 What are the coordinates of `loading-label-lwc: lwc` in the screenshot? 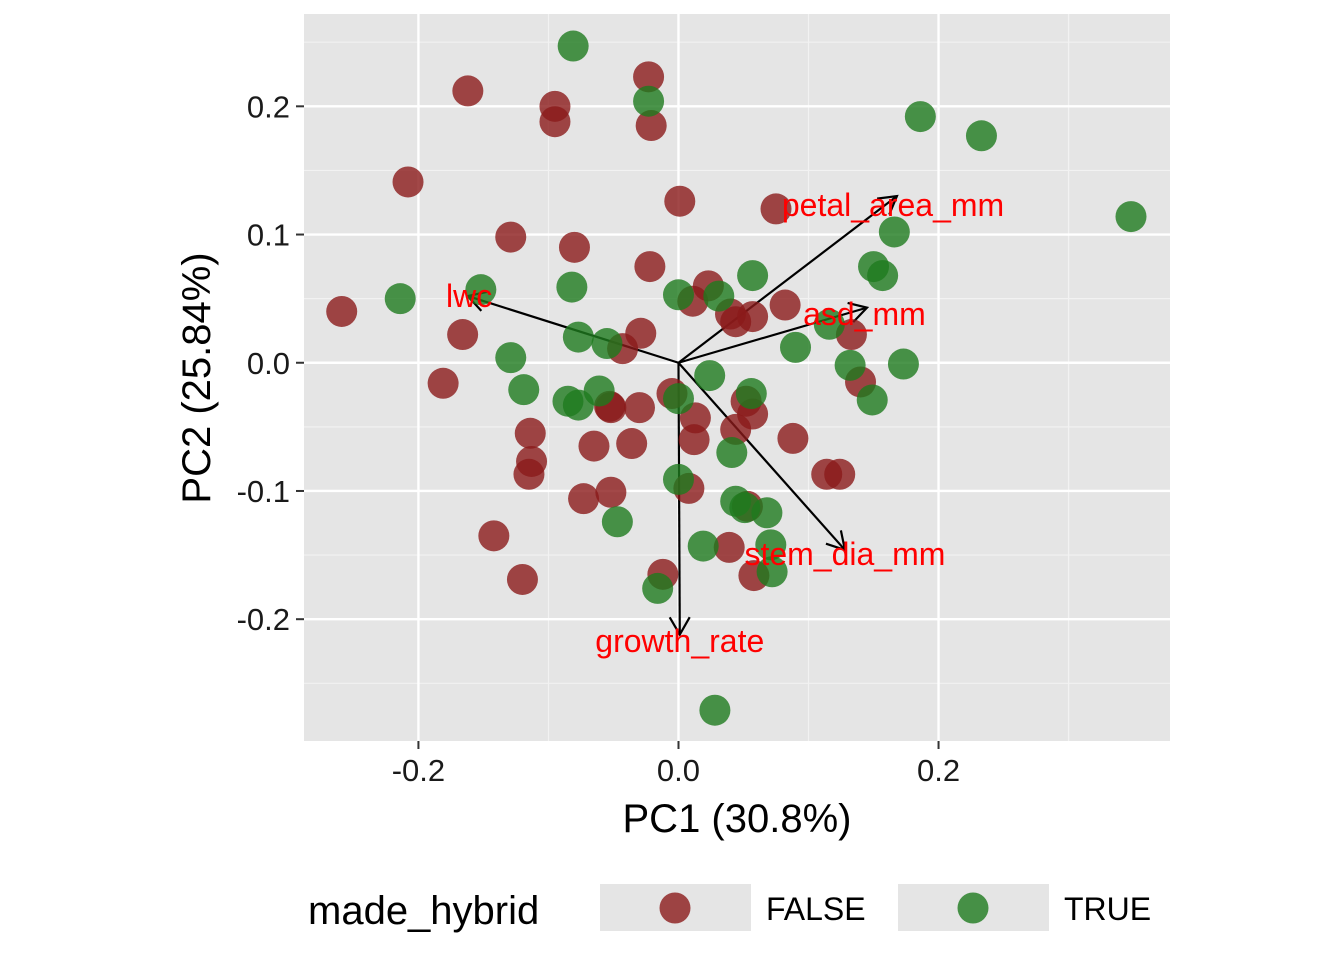 It's located at (469, 296).